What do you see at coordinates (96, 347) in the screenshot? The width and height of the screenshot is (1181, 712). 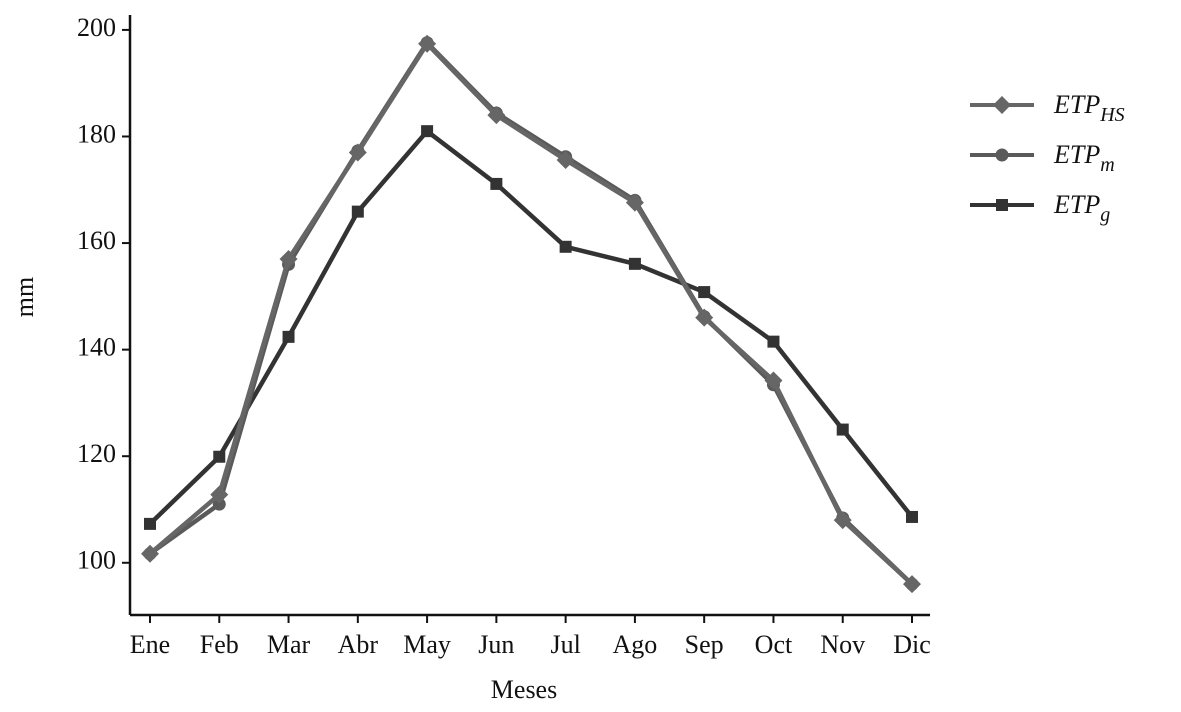 I see `y-tick-label: 140` at bounding box center [96, 347].